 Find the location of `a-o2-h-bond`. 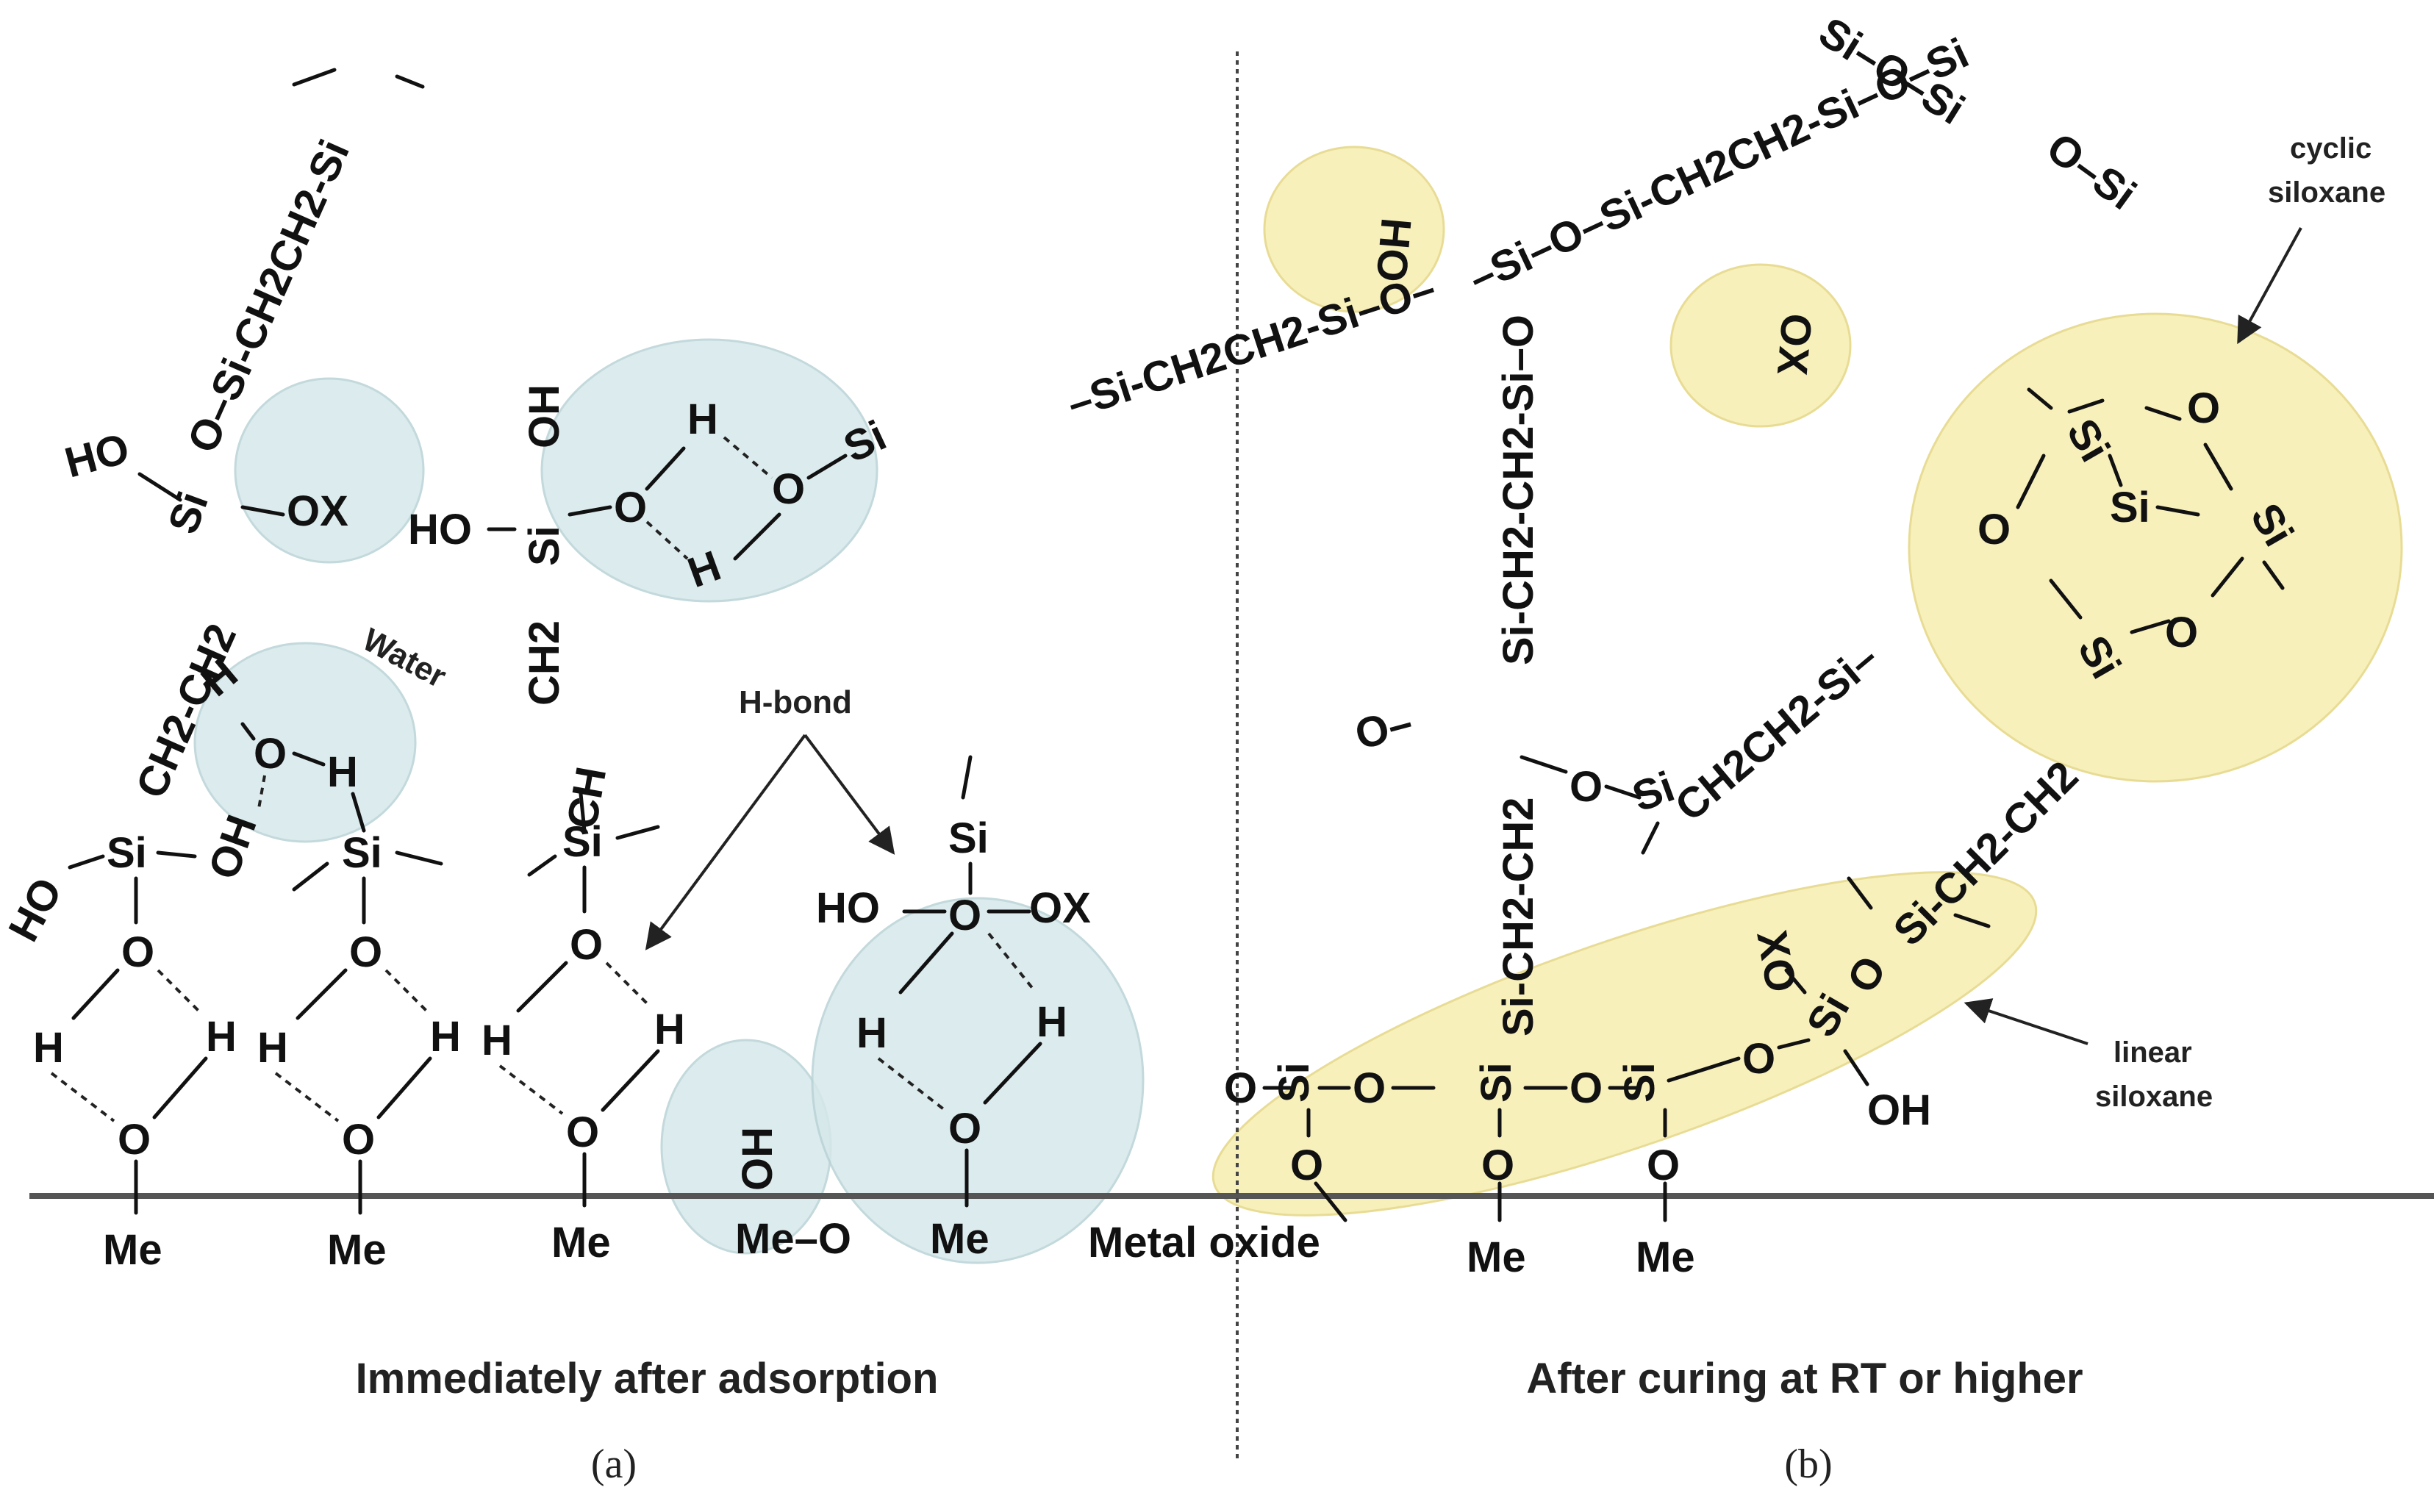

a-o2-h-bond is located at coordinates (665, 468).